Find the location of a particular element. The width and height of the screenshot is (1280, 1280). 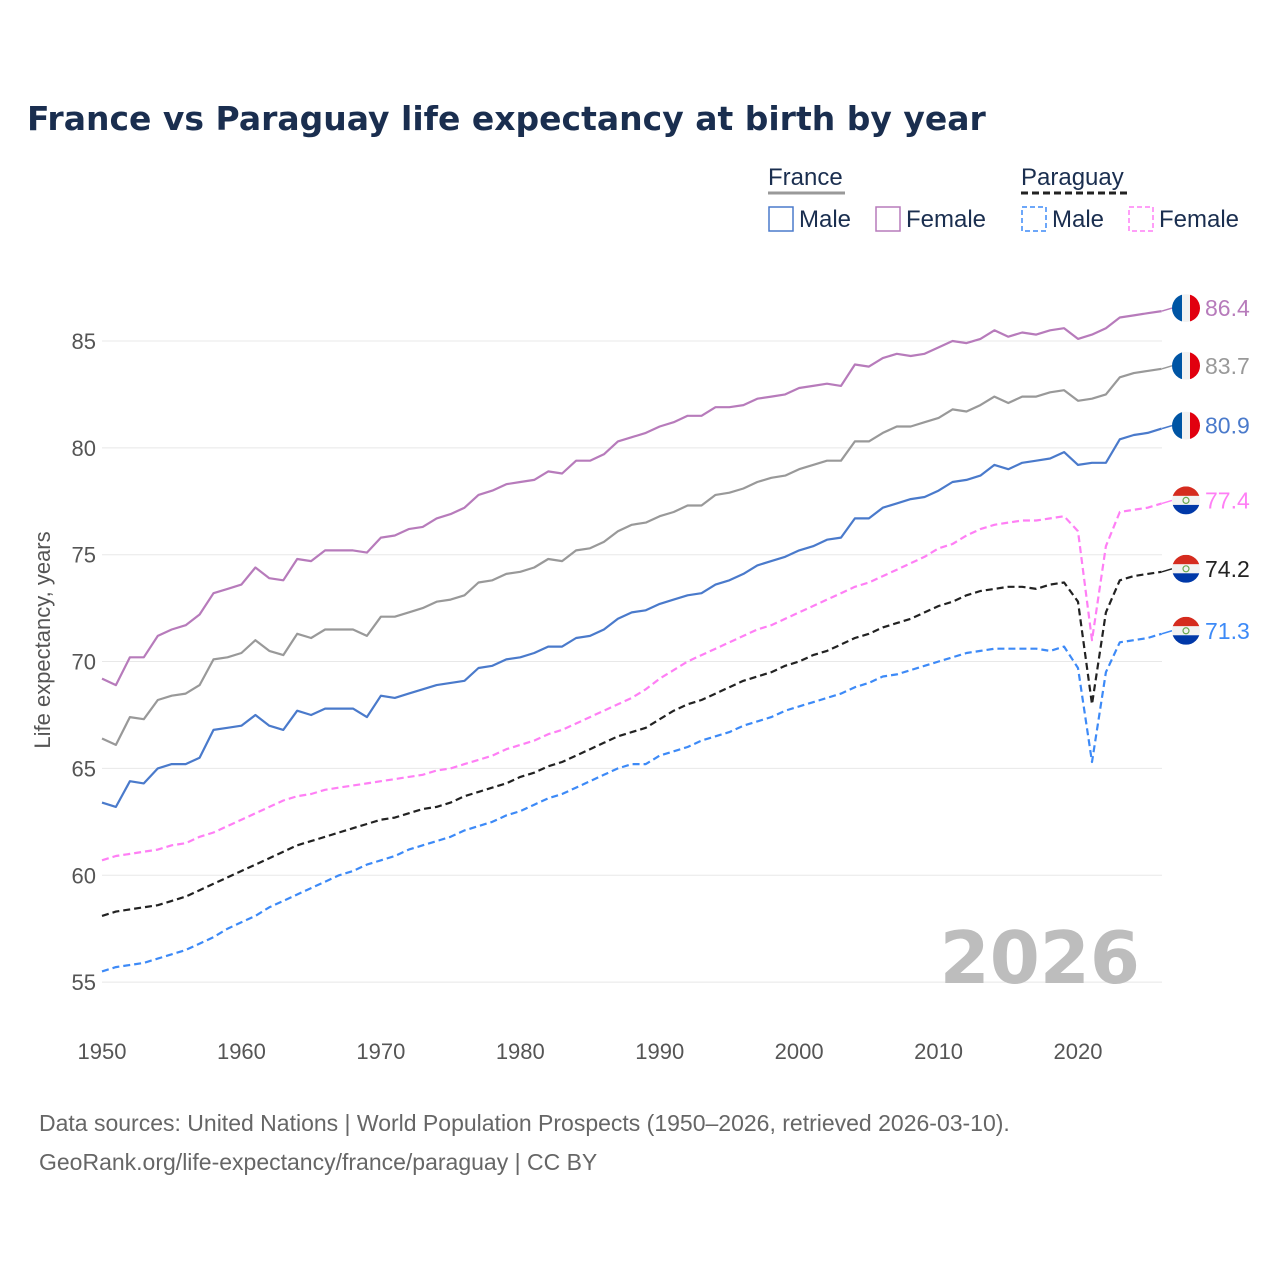

legend-france-male: Male is located at coordinates (825, 219).